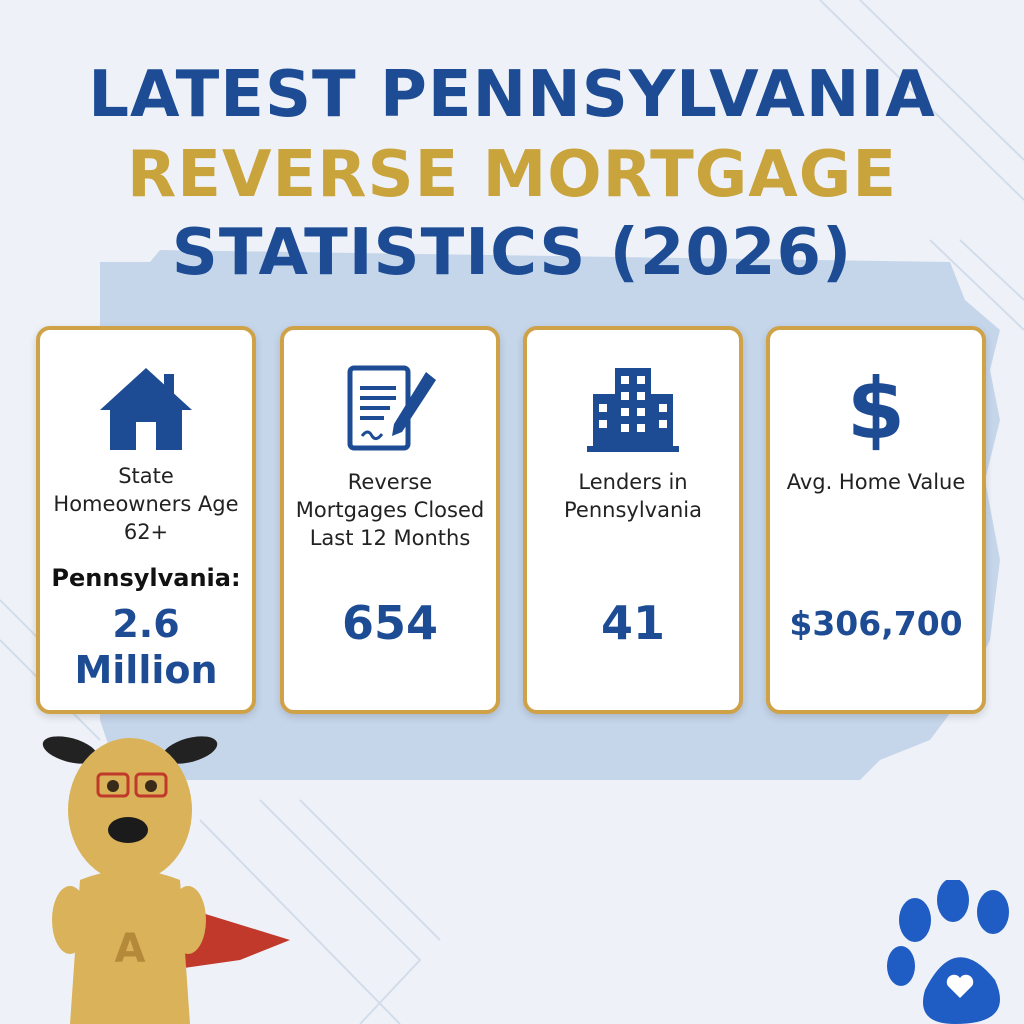 The image size is (1024, 1024). I want to click on office-building-icon, so click(633, 409).